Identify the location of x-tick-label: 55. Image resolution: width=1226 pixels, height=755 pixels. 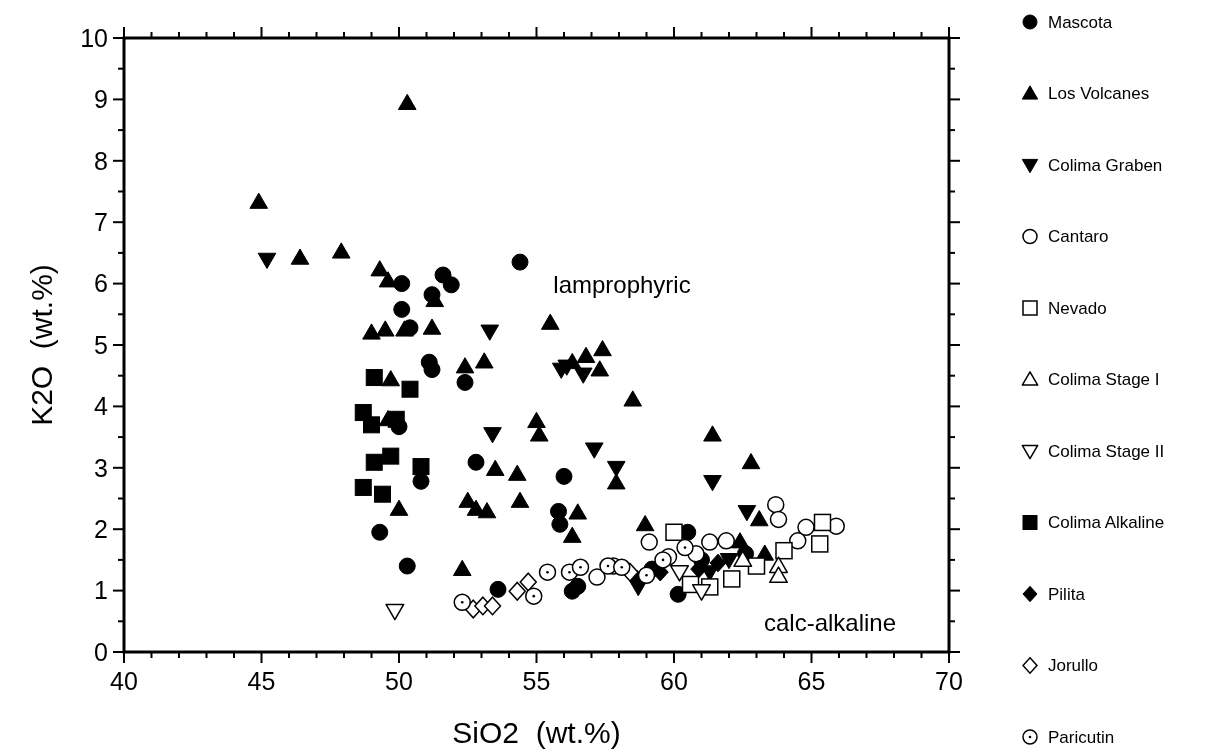
(536, 681).